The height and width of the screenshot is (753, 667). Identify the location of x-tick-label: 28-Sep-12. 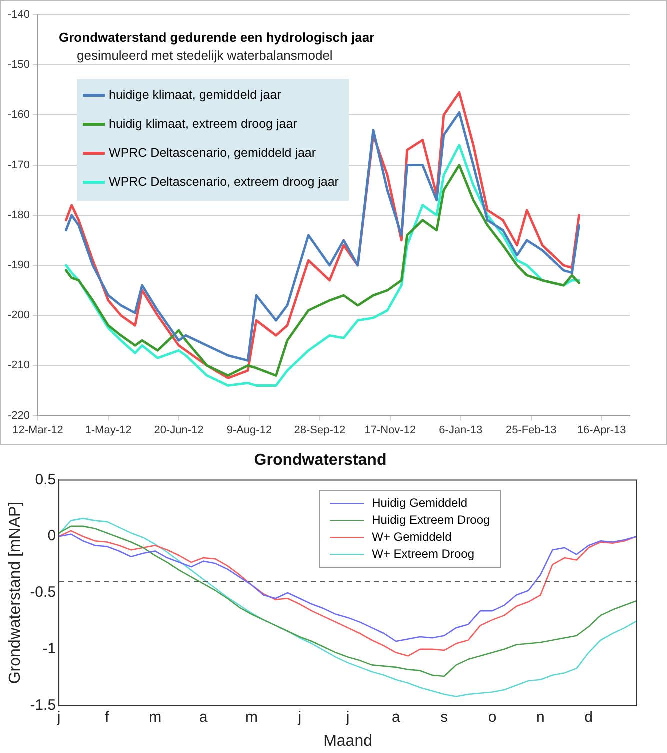
(320, 430).